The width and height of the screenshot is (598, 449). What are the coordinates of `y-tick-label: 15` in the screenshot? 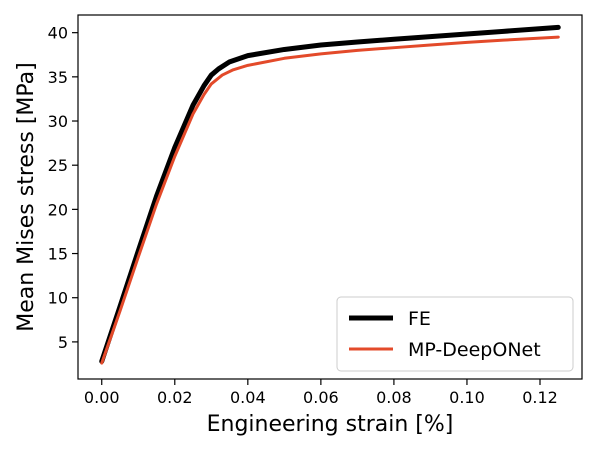 It's located at (58, 254).